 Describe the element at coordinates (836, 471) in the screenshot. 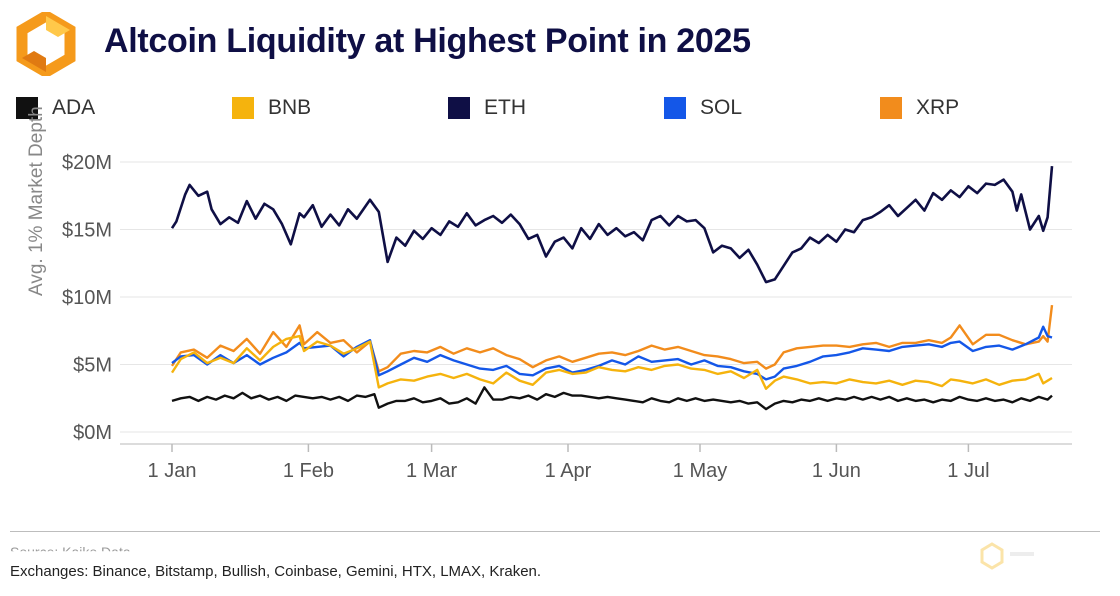

I see `x-tick-label: 1 Jun` at that location.